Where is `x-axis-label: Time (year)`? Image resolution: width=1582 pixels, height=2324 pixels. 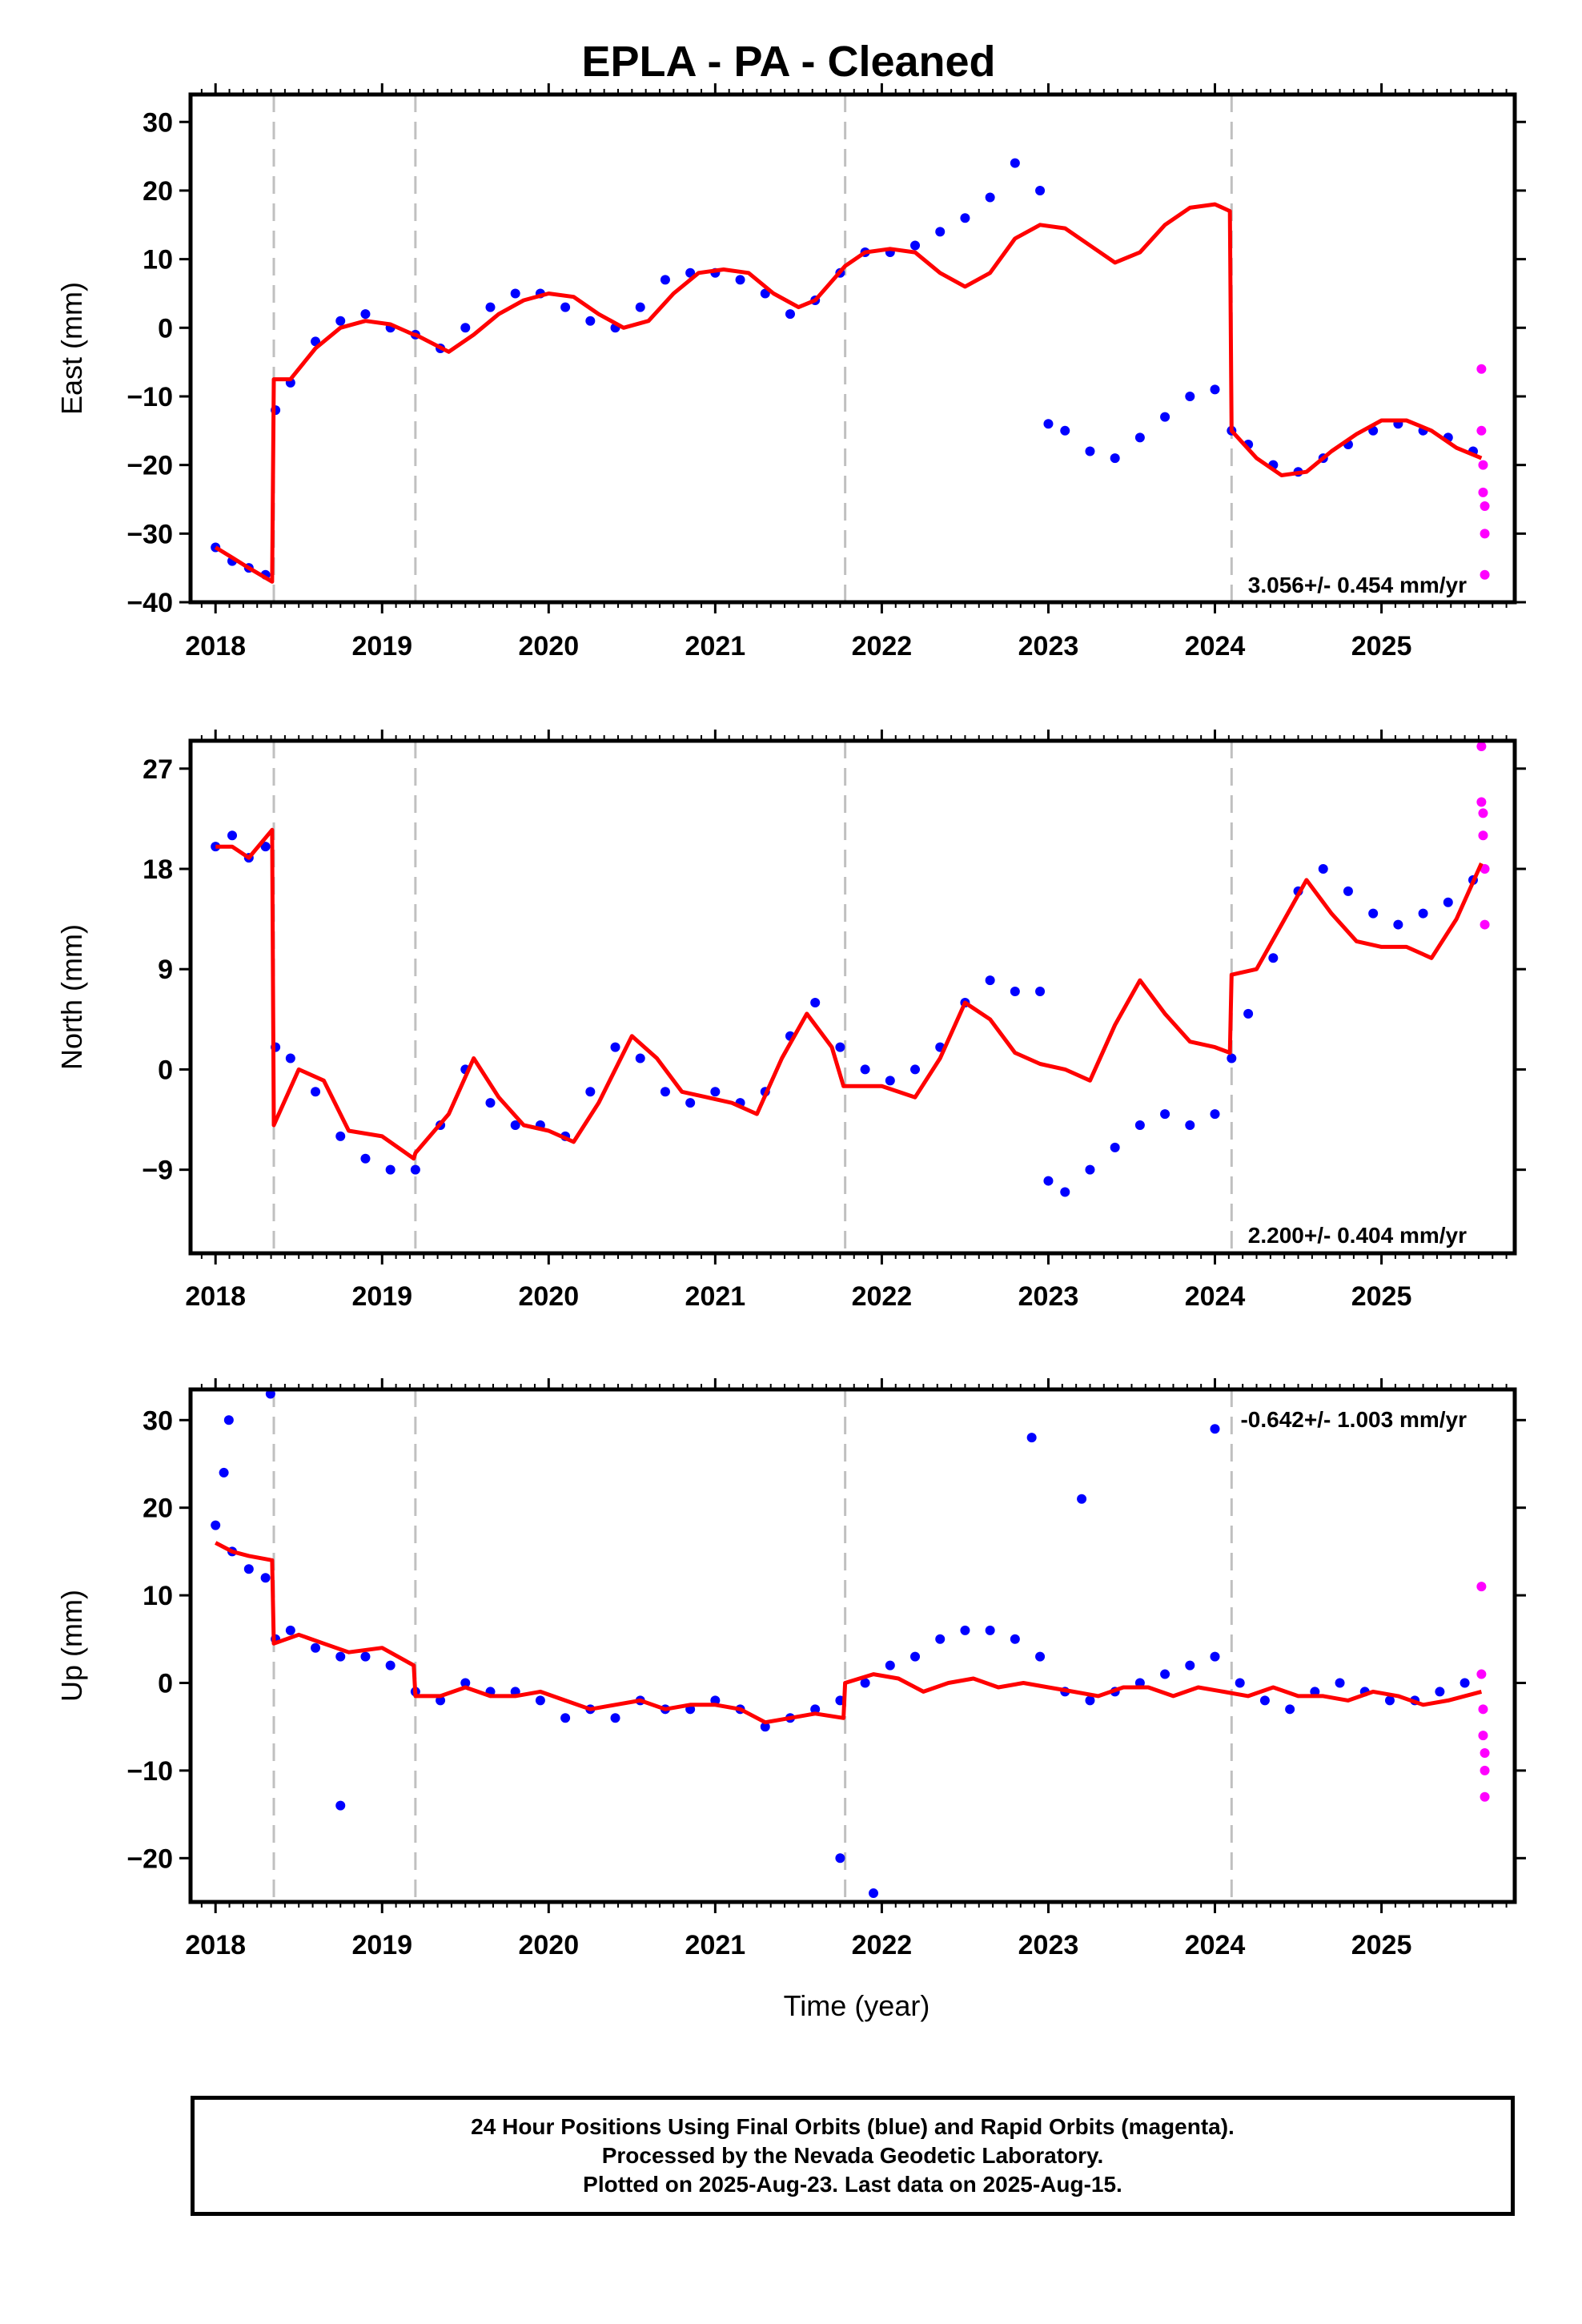 x-axis-label: Time (year) is located at coordinates (857, 2005).